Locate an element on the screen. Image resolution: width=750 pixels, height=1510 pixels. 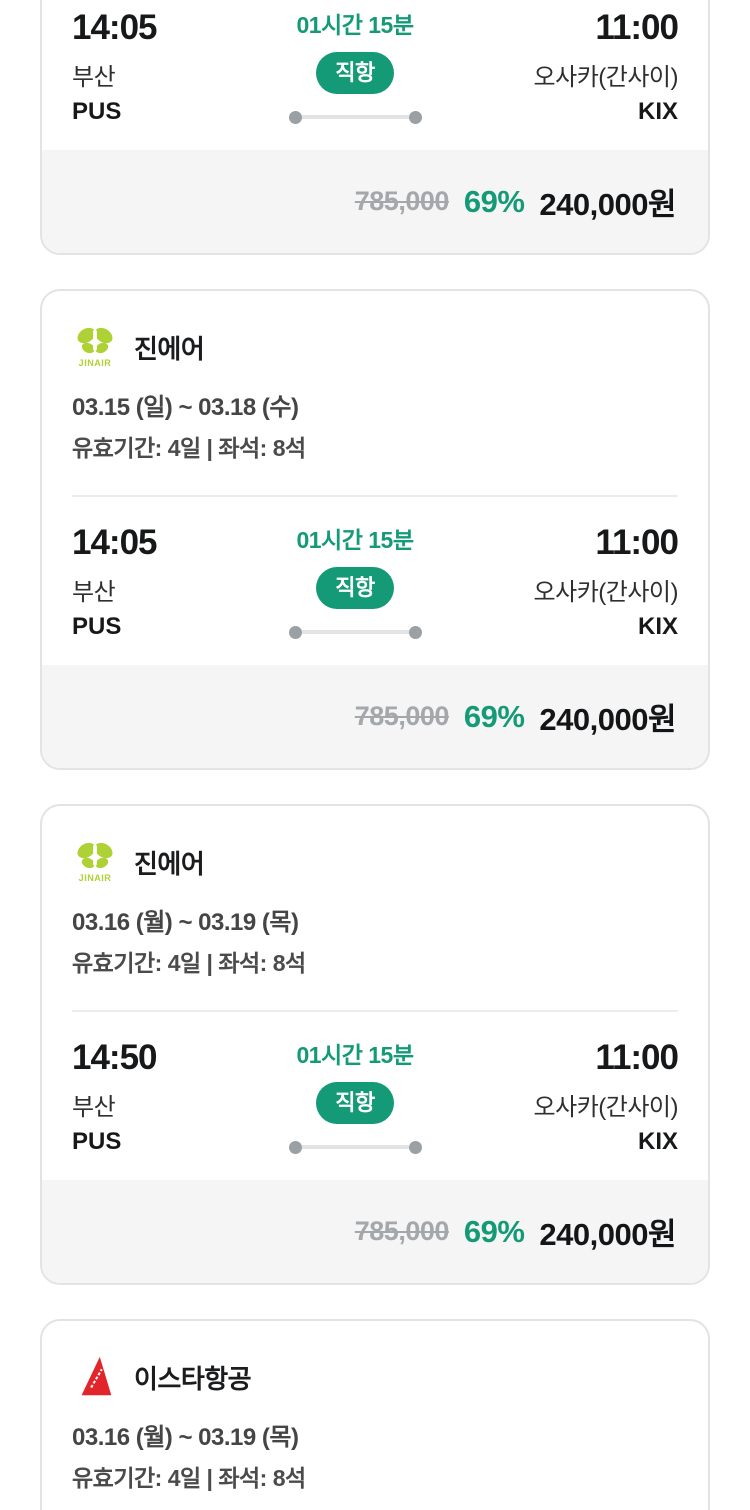
departure-info: 14:50 부산 PUS is located at coordinates (152, 1098).